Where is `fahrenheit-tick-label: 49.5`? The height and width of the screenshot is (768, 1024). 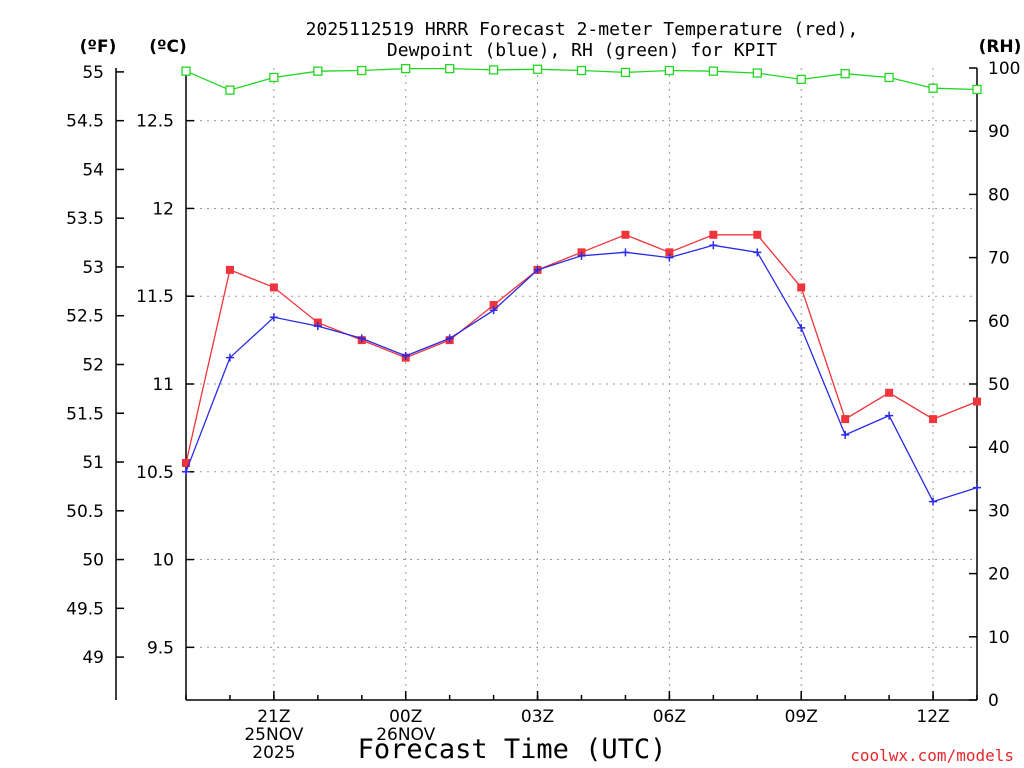 fahrenheit-tick-label: 49.5 is located at coordinates (85, 609).